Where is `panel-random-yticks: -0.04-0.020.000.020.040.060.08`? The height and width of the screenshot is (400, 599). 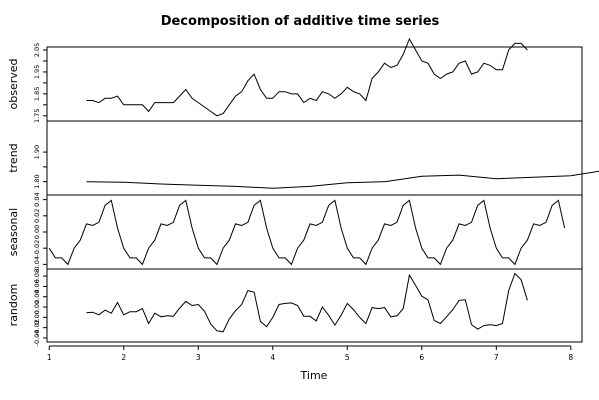
panel-random-yticks: -0.04-0.020.000.020.040.060.08 is located at coordinates (40, 308).